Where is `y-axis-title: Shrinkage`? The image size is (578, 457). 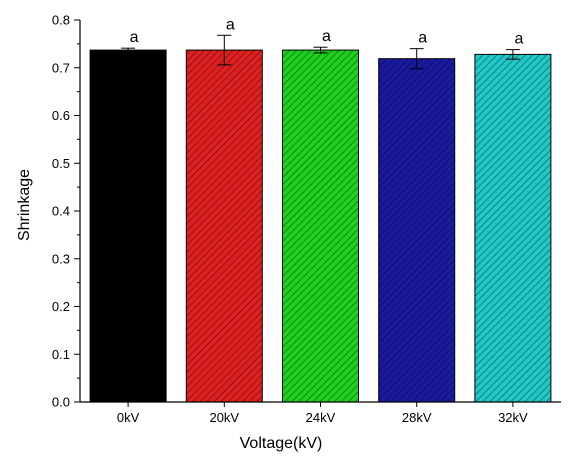
y-axis-title: Shrinkage is located at coordinates (24, 205).